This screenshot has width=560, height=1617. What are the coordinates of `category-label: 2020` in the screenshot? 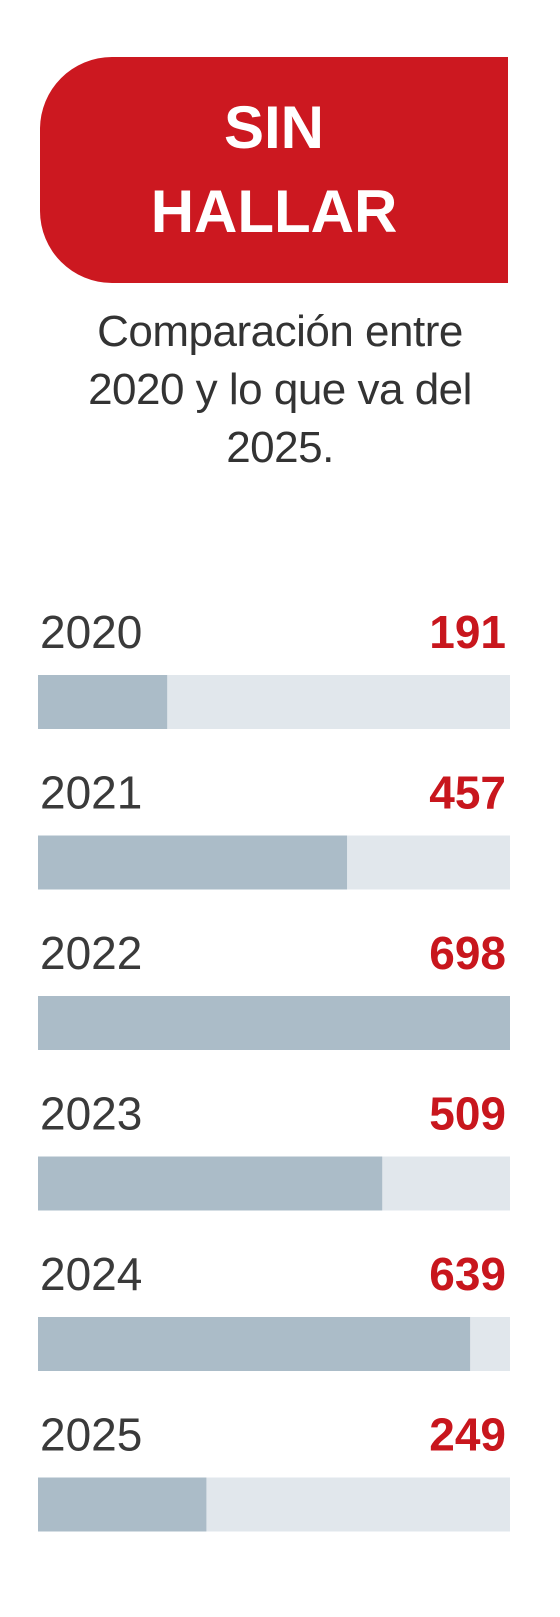 It's located at (91, 632).